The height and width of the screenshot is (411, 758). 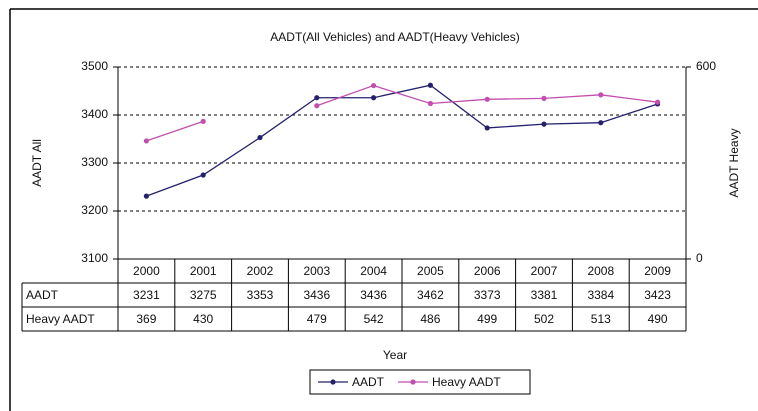 What do you see at coordinates (487, 271) in the screenshot?
I see `x-tick-label: 2006` at bounding box center [487, 271].